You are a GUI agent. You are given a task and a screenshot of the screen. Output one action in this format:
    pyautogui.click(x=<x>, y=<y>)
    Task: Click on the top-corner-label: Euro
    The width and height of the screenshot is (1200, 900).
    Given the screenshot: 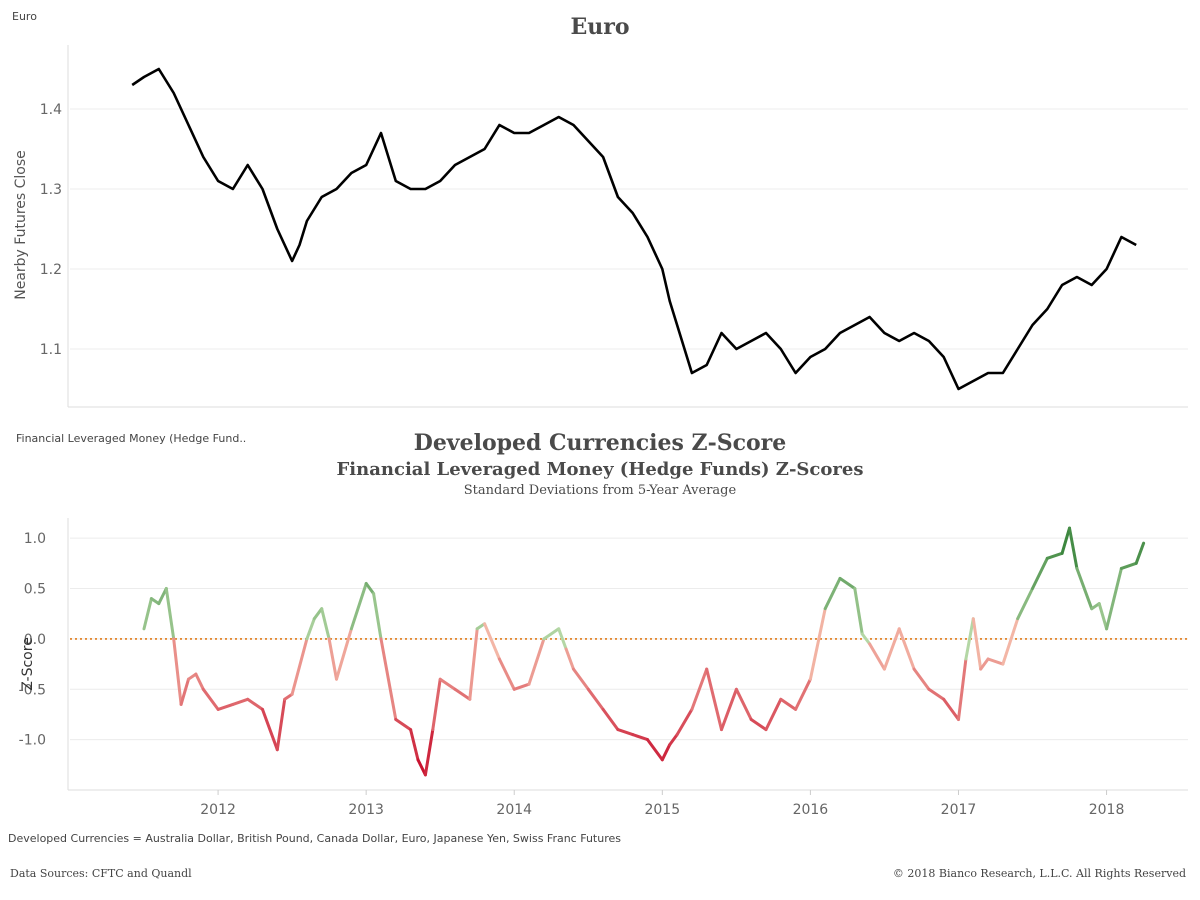 What is the action you would take?
    pyautogui.click(x=24, y=16)
    